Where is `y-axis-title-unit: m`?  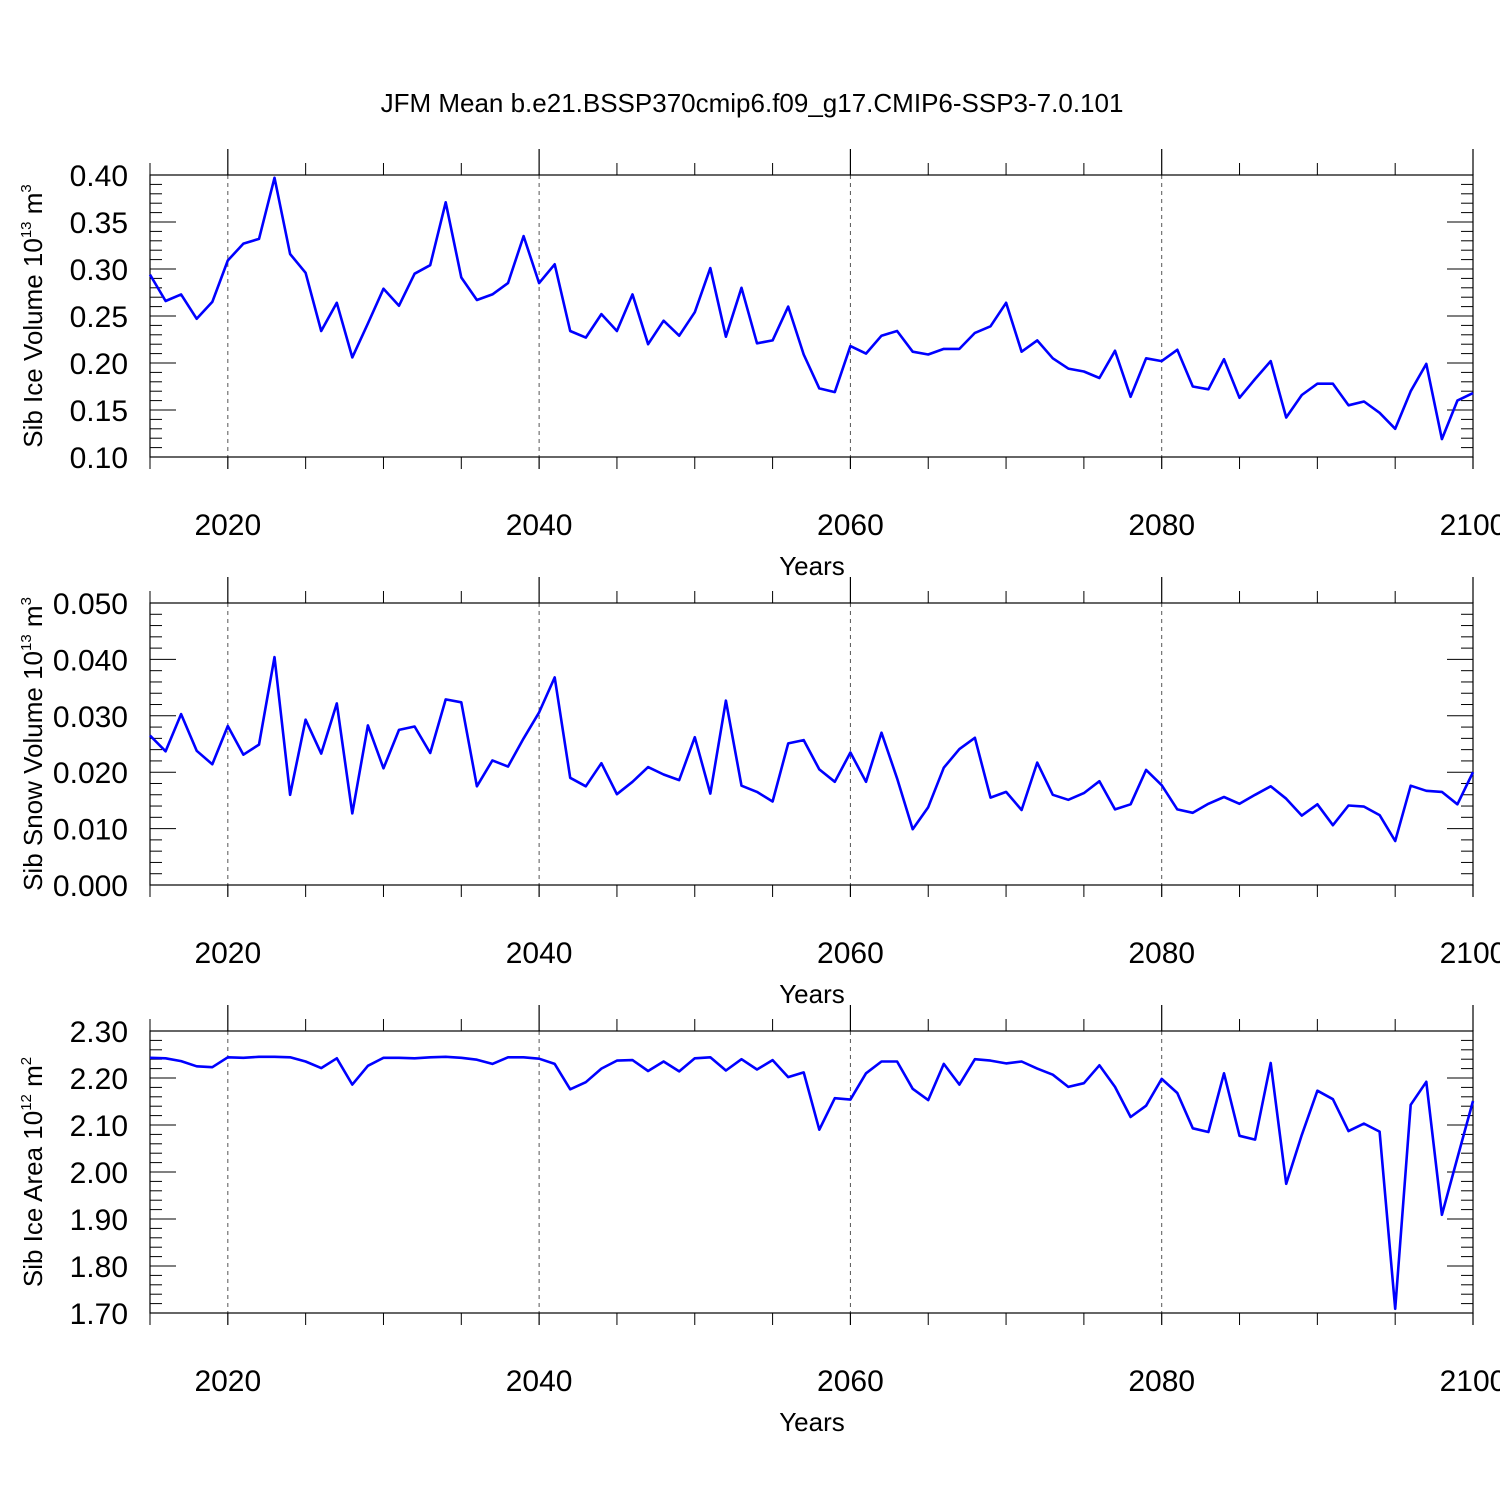
y-axis-title-unit: m is located at coordinates (33, 207).